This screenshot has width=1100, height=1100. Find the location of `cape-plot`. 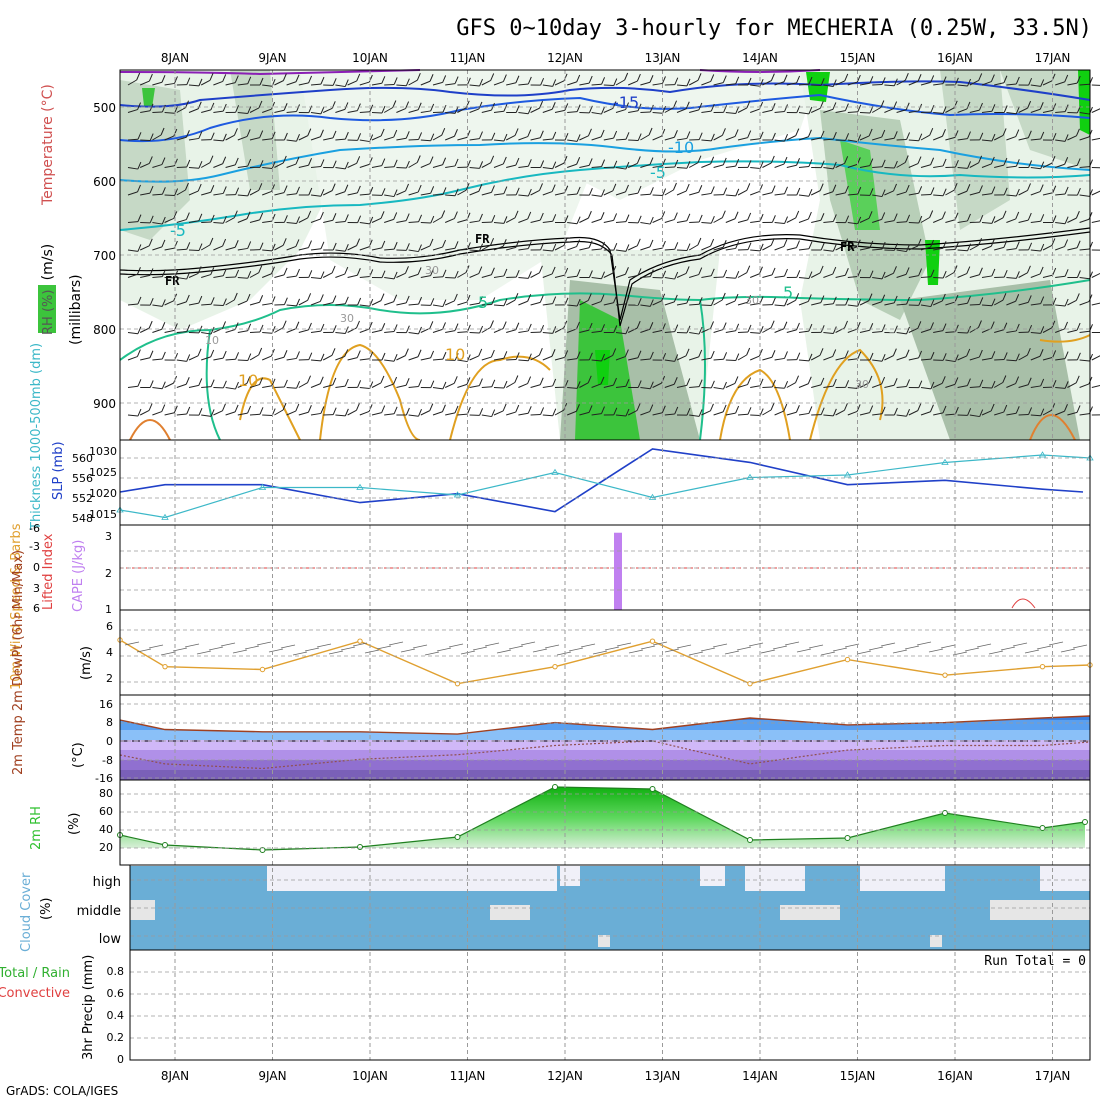

cape-plot is located at coordinates (618, 571).